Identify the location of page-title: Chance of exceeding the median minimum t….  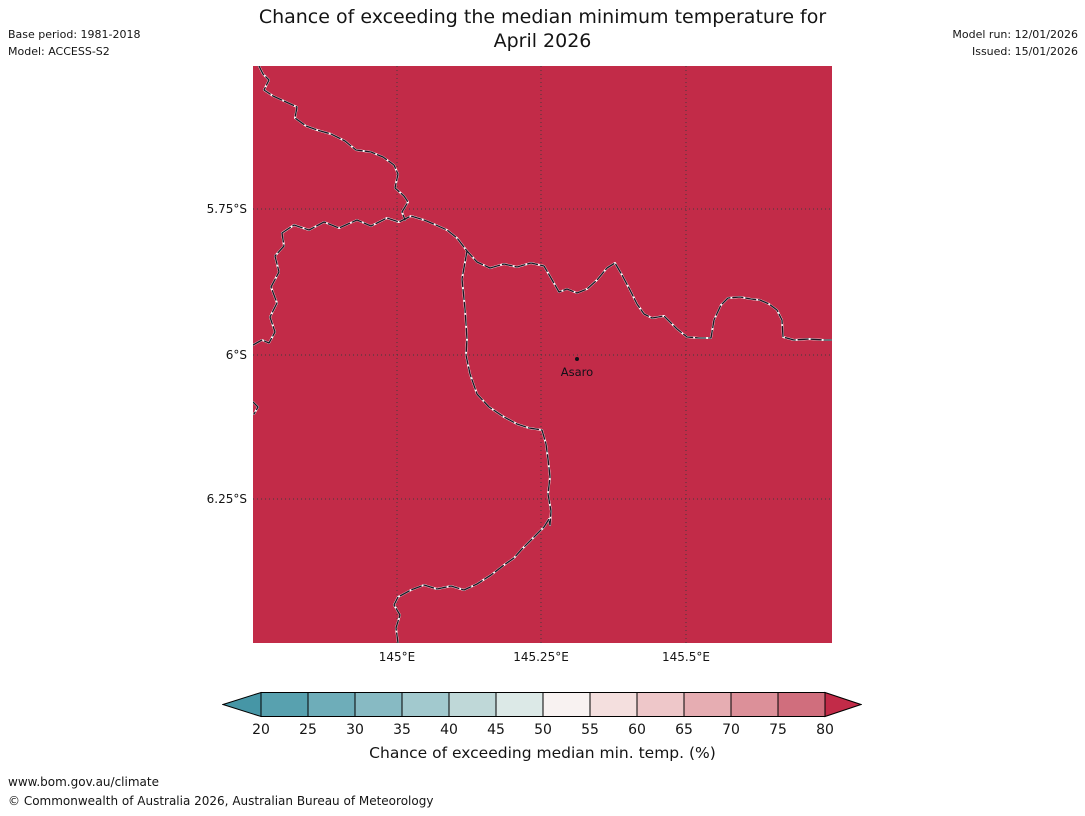
(542, 30).